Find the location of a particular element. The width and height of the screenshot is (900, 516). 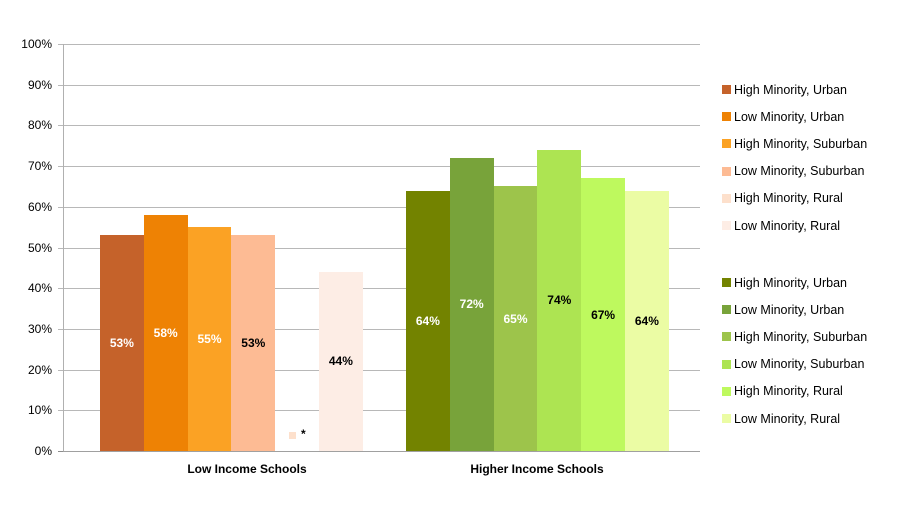

legend-item-higher-income-low-minority-rural: Low Minority, Rural is located at coordinates (794, 418).